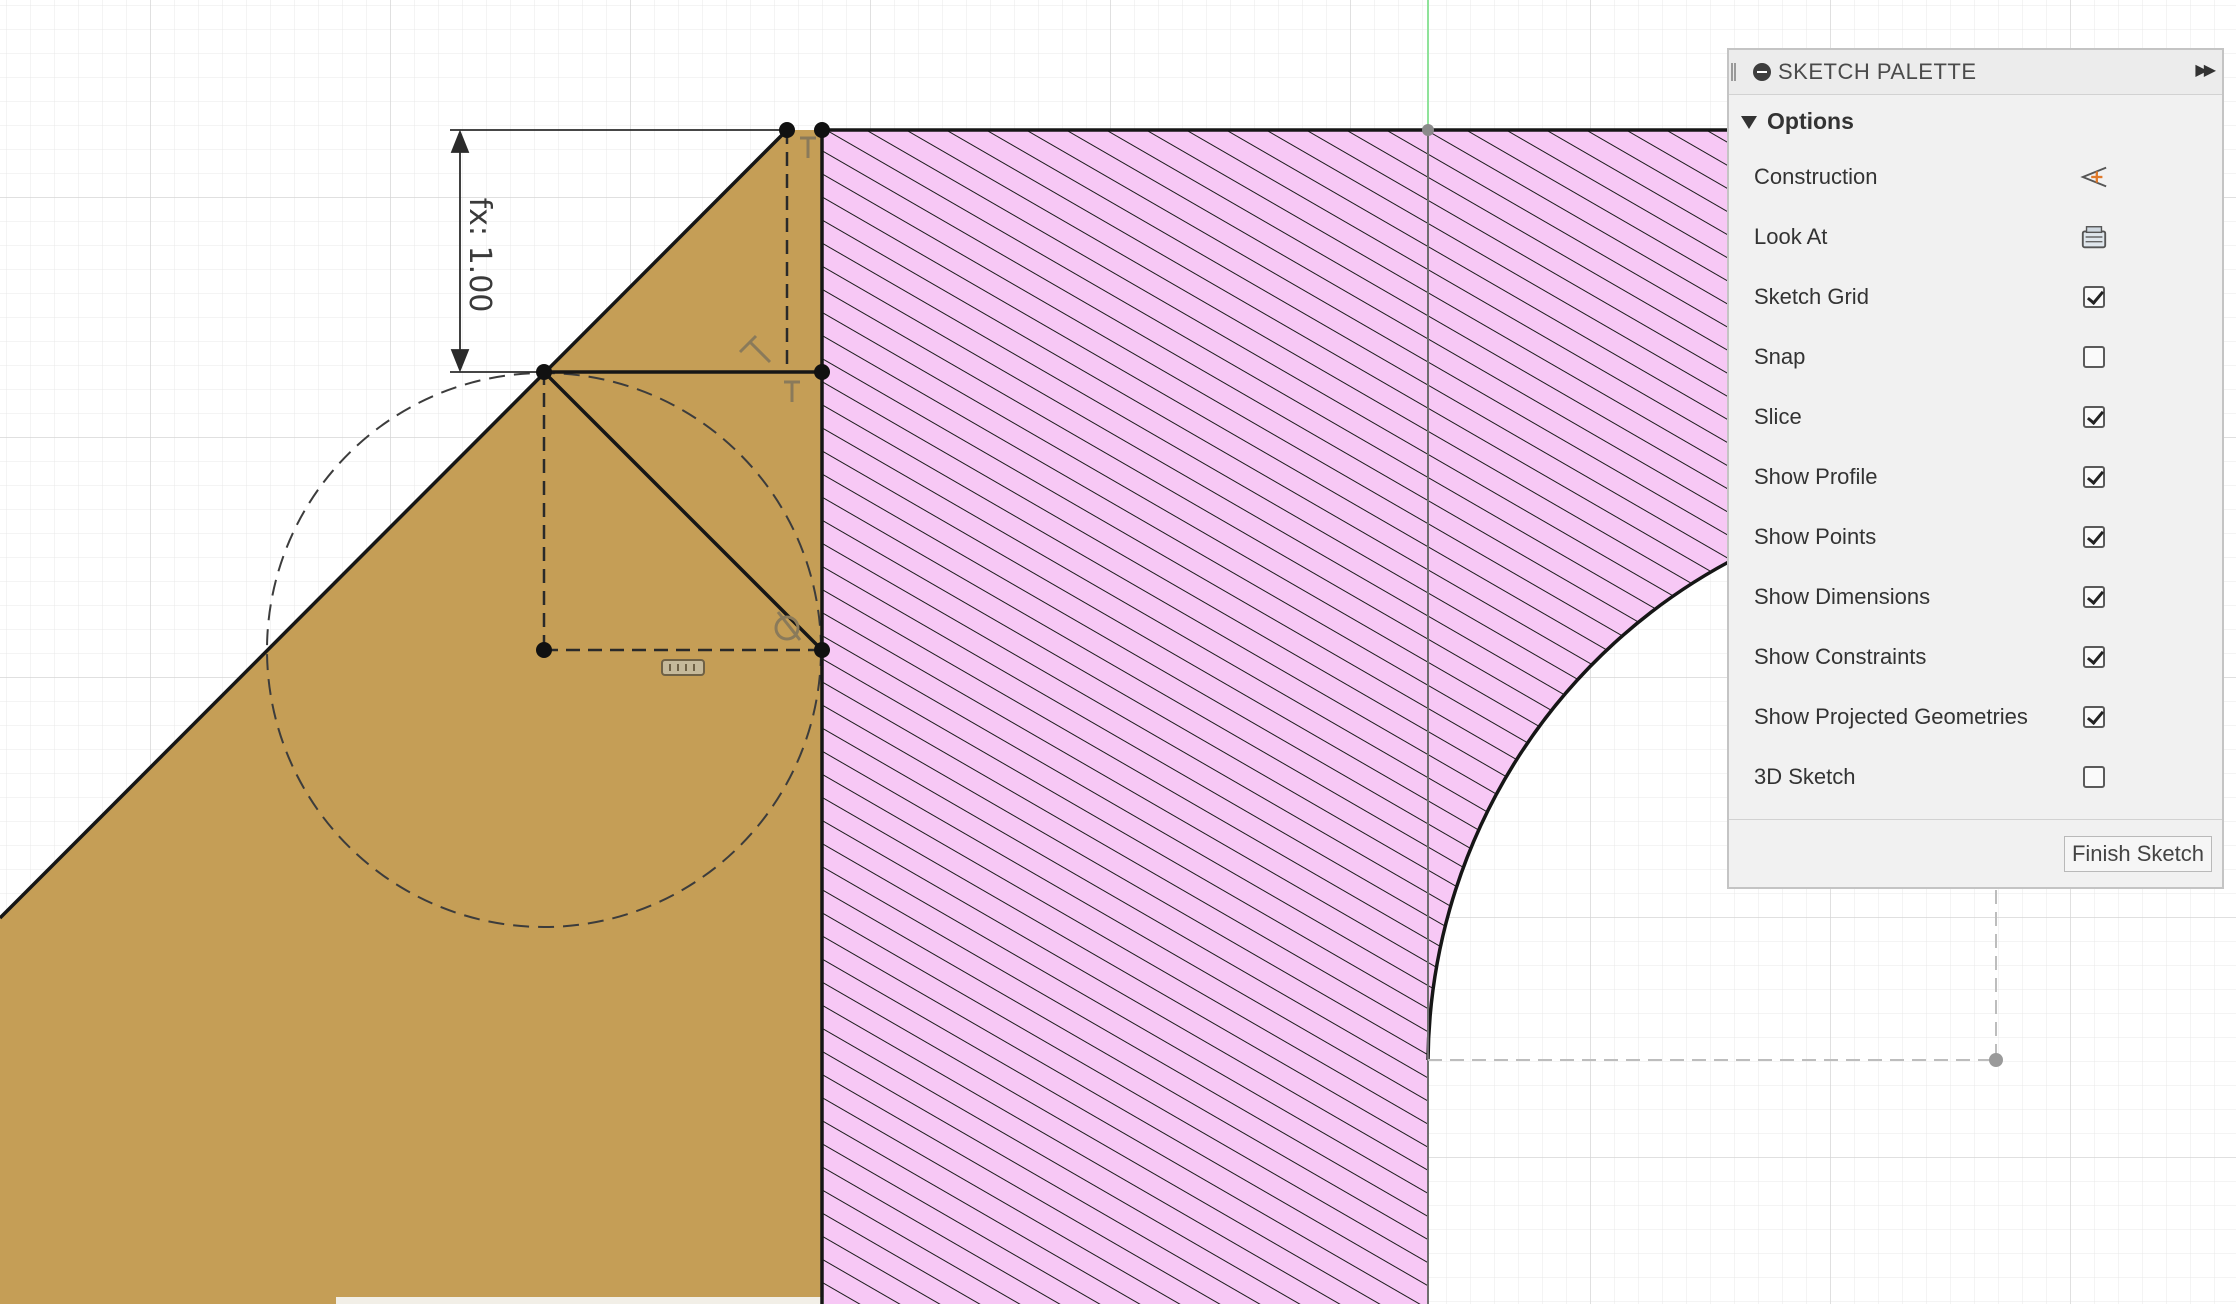 Image resolution: width=2236 pixels, height=1304 pixels. Describe the element at coordinates (2137, 854) in the screenshot. I see `finish-sketch-button: Finish Sketch` at that location.